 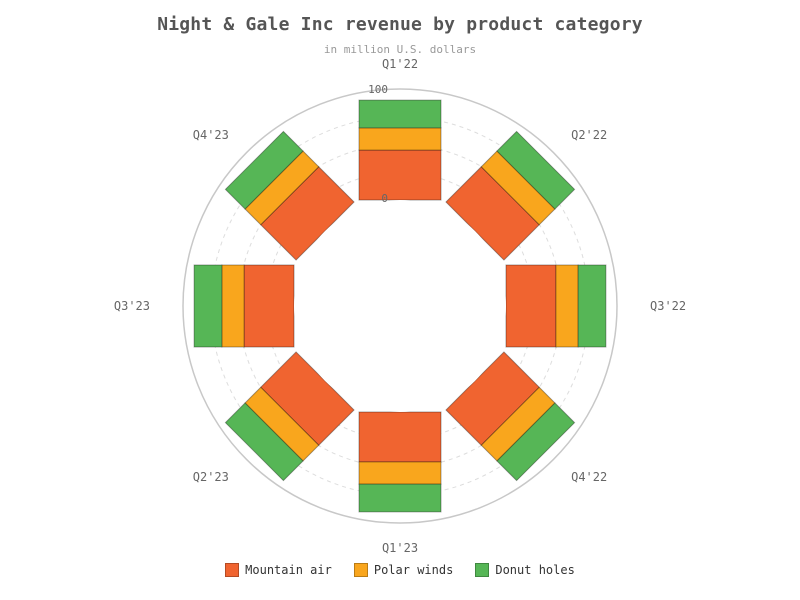 I want to click on category-label: Q1'22, so click(x=400, y=64).